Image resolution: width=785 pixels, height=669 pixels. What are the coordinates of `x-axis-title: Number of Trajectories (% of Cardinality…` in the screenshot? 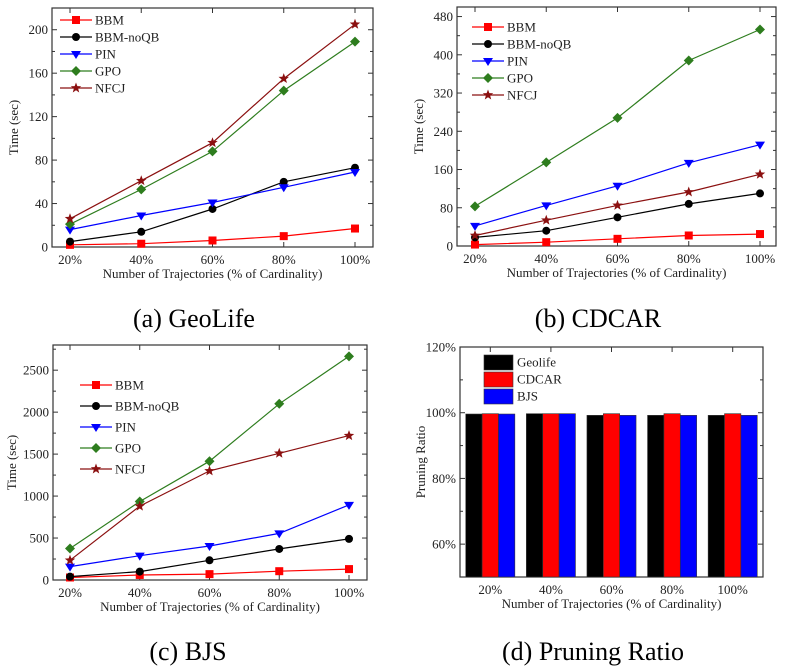 It's located at (213, 273).